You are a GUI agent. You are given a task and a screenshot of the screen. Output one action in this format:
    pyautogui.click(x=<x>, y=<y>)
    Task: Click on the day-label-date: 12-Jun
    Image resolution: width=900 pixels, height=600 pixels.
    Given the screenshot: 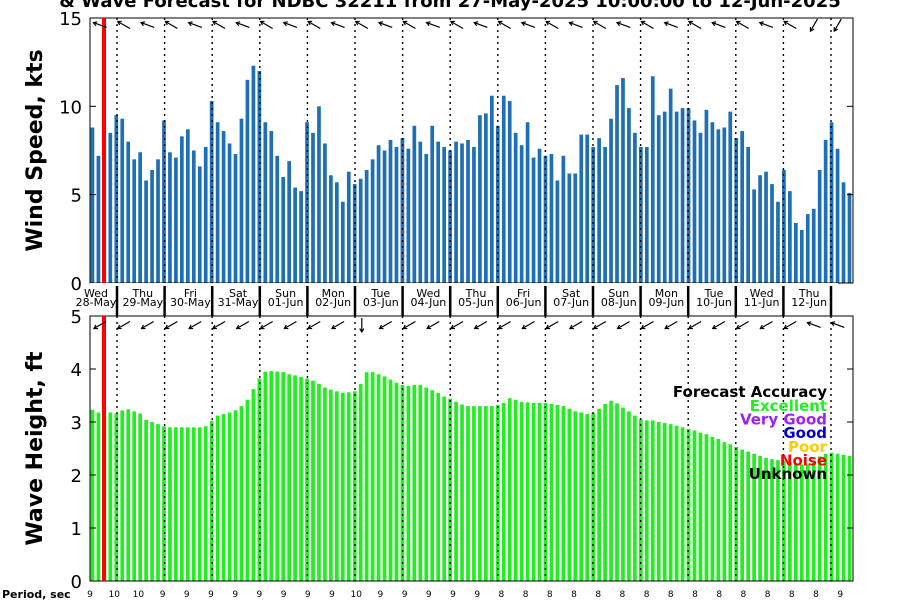 What is the action you would take?
    pyautogui.click(x=809, y=302)
    